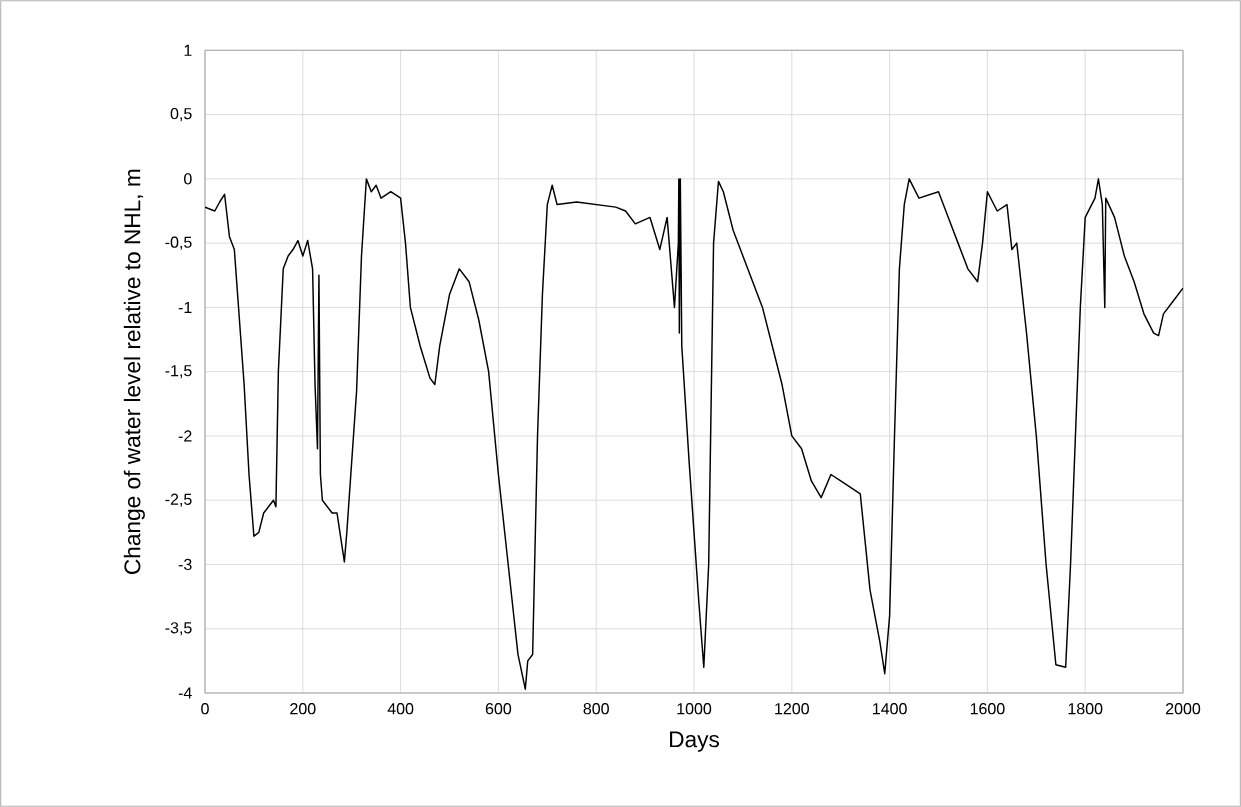 The width and height of the screenshot is (1241, 807). What do you see at coordinates (185, 564) in the screenshot?
I see `y-tick-label: -3` at bounding box center [185, 564].